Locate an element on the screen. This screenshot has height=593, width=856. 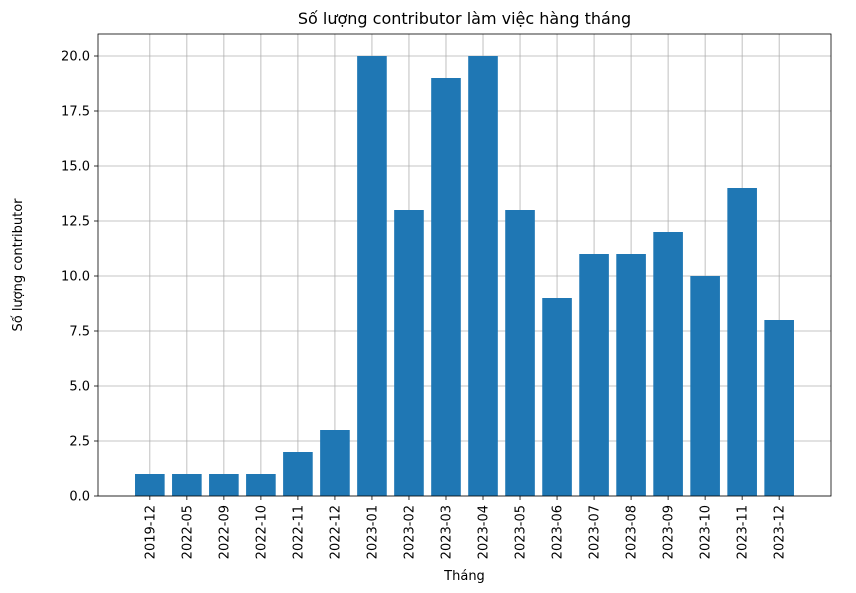
x-tick-label: 2022-10 is located at coordinates (261, 532).